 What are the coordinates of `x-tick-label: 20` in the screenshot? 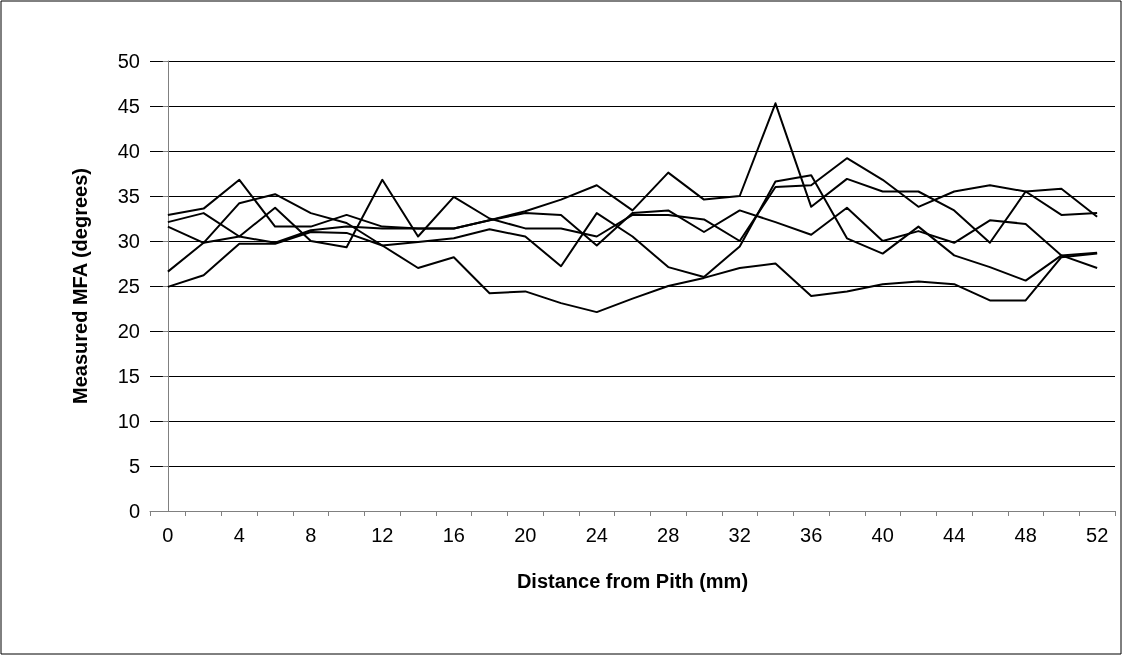 It's located at (525, 535).